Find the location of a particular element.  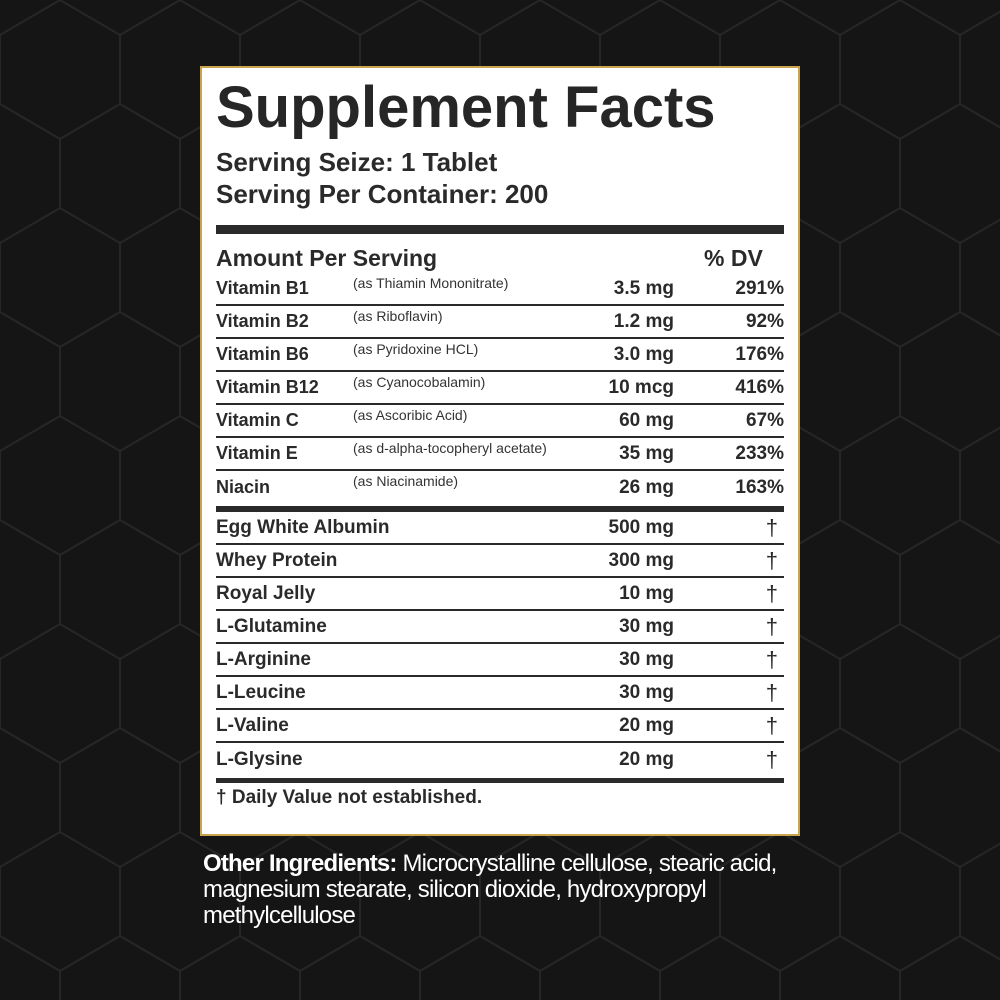

footnote: † Daily Value not established. is located at coordinates (349, 797).